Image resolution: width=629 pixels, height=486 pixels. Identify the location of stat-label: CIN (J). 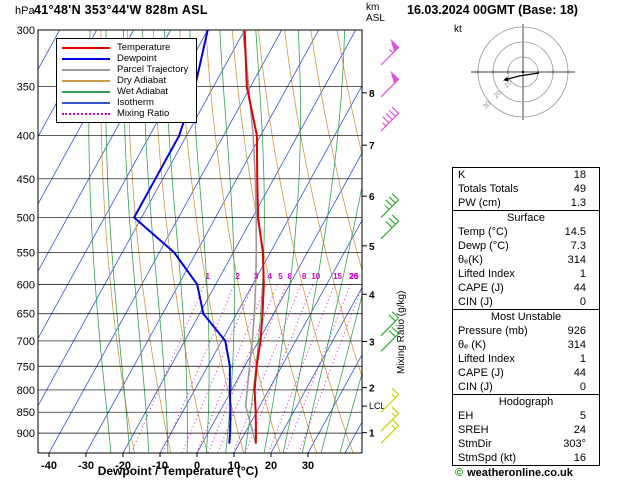
(475, 302).